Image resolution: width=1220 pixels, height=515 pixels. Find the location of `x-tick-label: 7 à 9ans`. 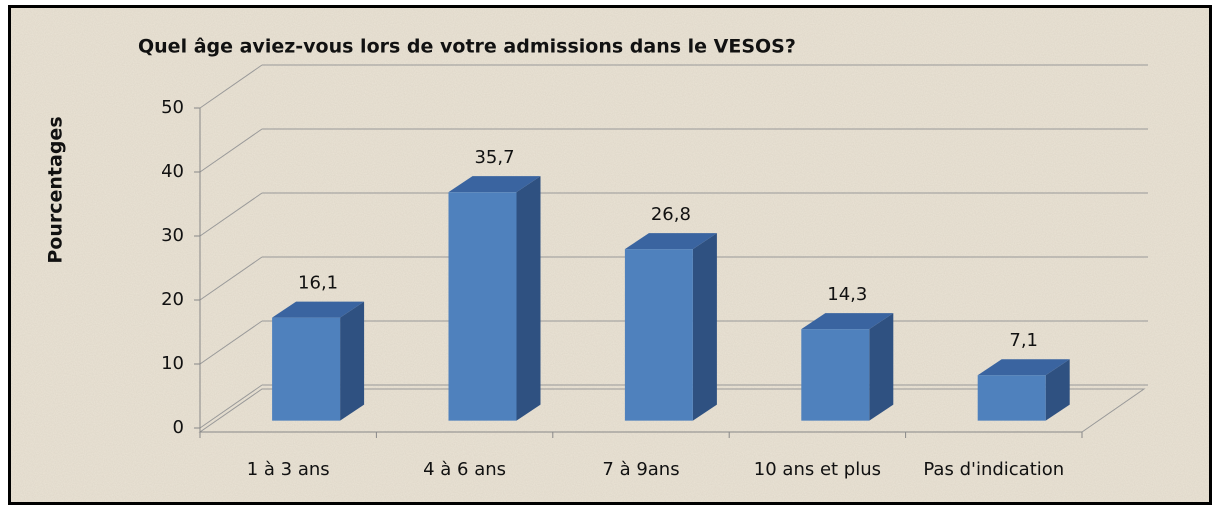

x-tick-label: 7 à 9ans is located at coordinates (640, 469).